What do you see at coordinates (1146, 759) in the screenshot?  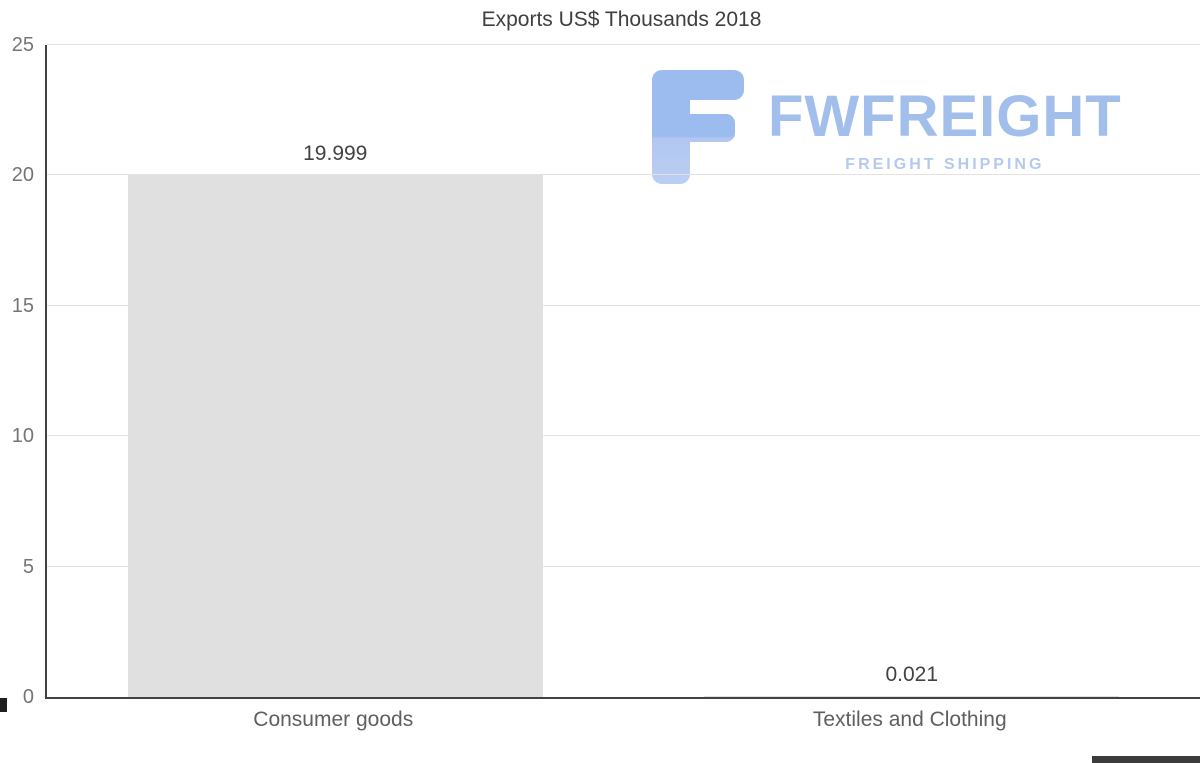 I see `horizontal-scrollbar-thumb` at bounding box center [1146, 759].